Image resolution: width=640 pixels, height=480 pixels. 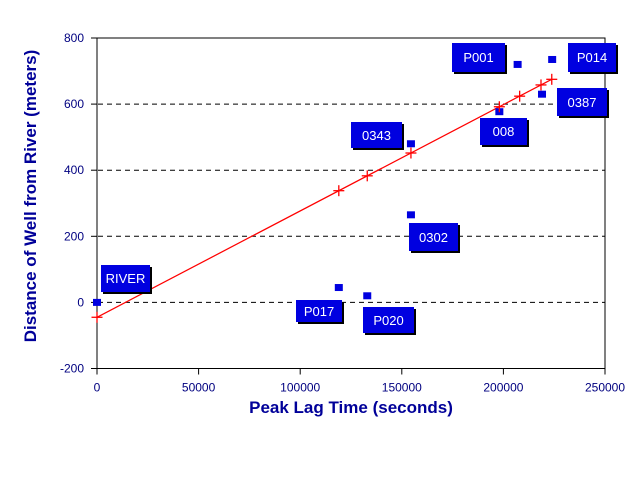 What do you see at coordinates (74, 170) in the screenshot?
I see `y-tick-label-400: 400` at bounding box center [74, 170].